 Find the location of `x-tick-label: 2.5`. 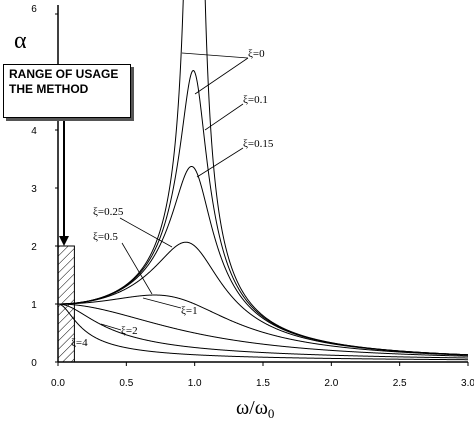

x-tick-label: 2.5 is located at coordinates (400, 383).